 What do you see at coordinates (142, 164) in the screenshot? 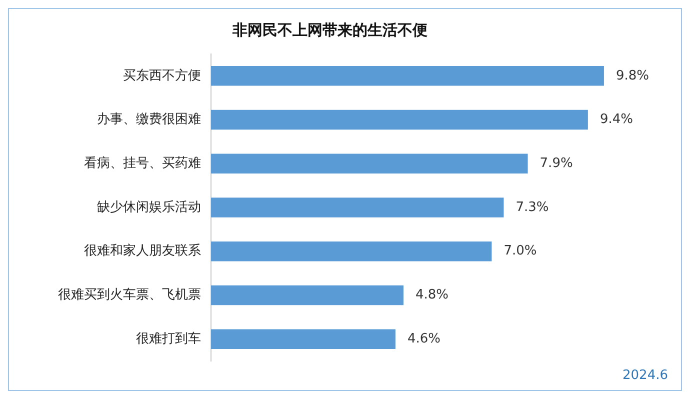
I see `y-tick-label: 看病、挂号、买药难` at bounding box center [142, 164].